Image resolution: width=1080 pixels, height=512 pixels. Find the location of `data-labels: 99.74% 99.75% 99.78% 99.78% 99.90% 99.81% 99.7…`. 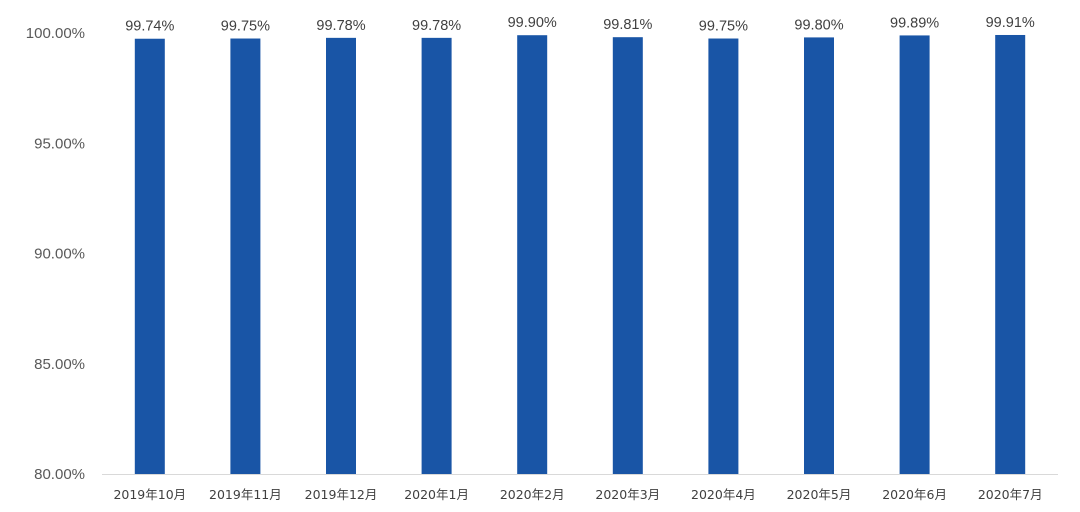

data-labels: 99.74% 99.75% 99.78% 99.78% 99.90% 99.81% 99.7… is located at coordinates (580, 25).